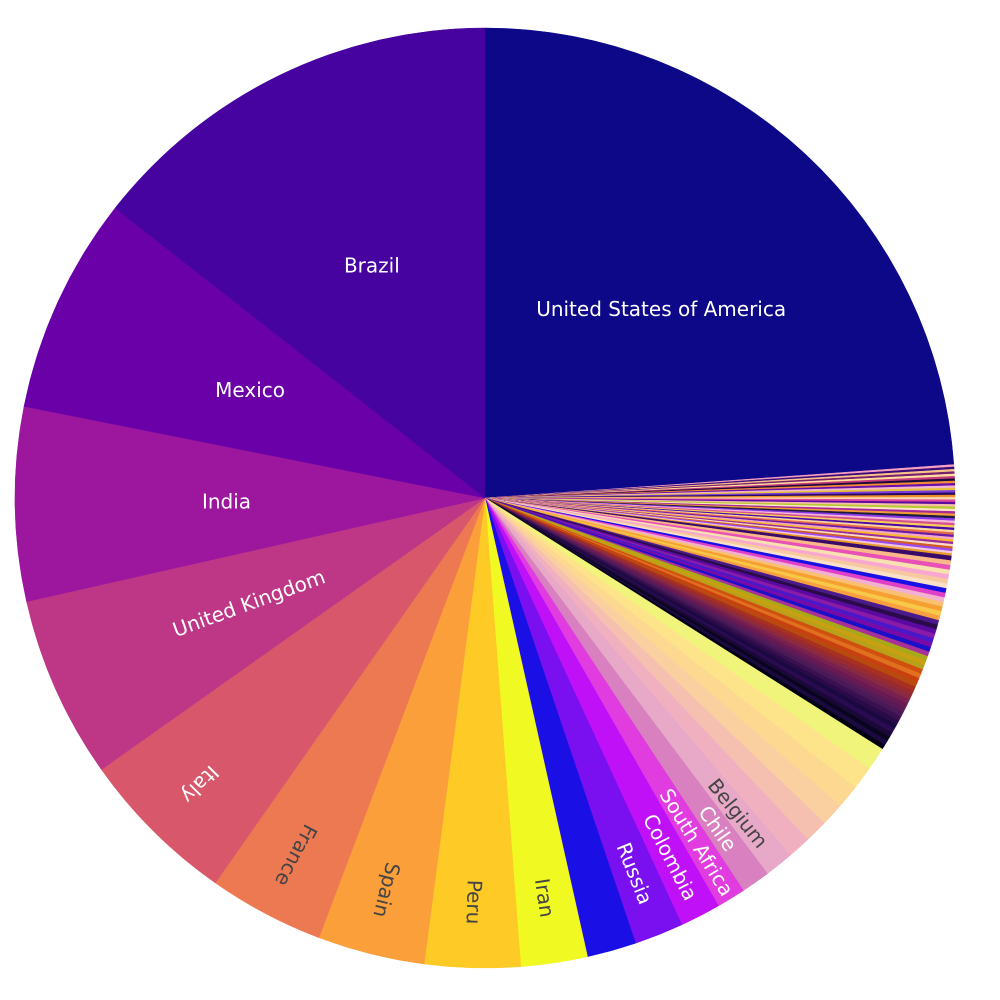 The width and height of the screenshot is (1000, 1000). I want to click on label-mexico: Mexico, so click(250, 390).